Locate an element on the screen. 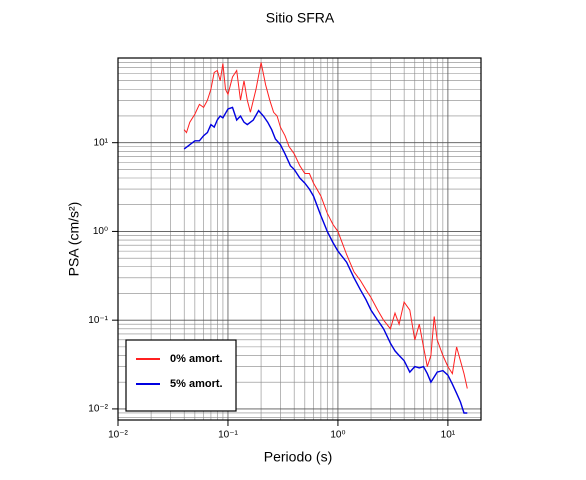 Image resolution: width=586 pixels, height=480 pixels. x-axis-label: Periodo (s) is located at coordinates (298, 457).